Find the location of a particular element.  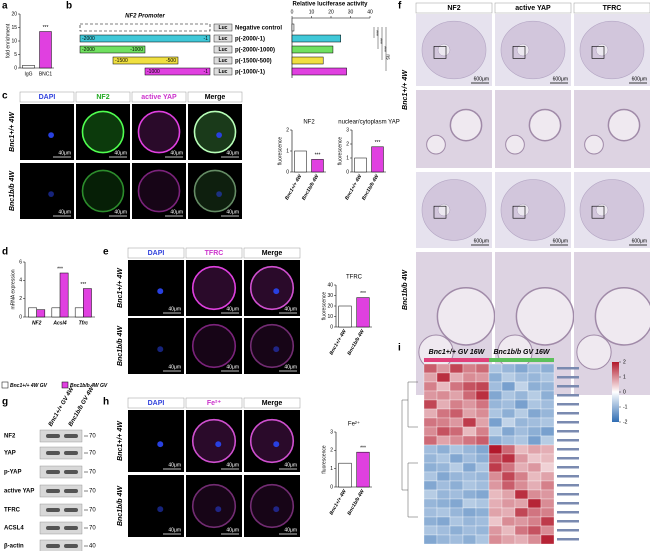

column-header: NF2 is located at coordinates (102, 97).